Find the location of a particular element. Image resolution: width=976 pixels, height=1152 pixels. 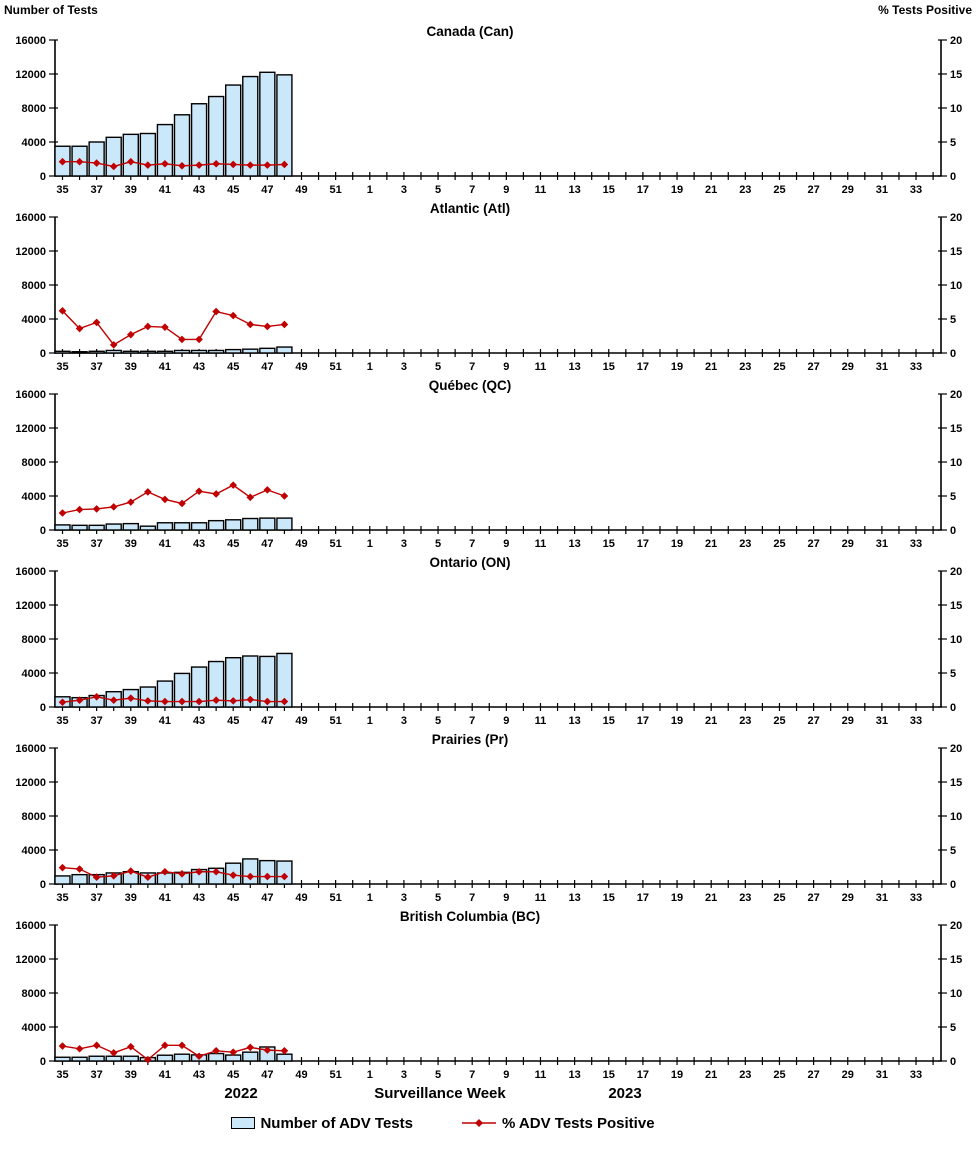

legend-item-positive: % ADV Tests Positive is located at coordinates (558, 1123).